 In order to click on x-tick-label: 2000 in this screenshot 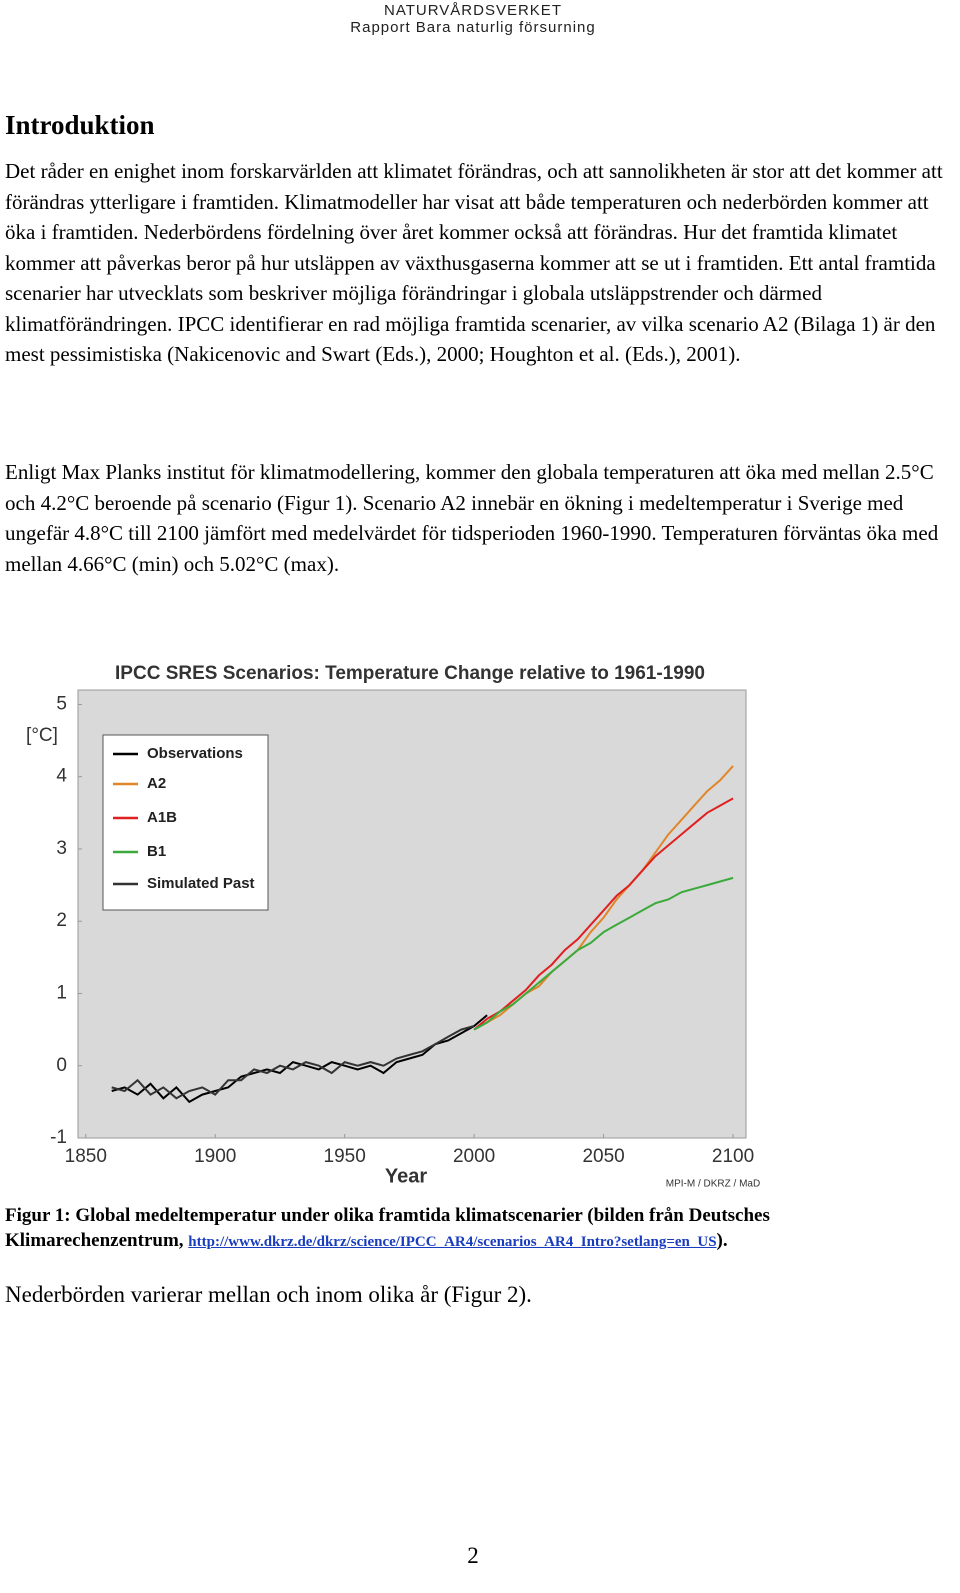, I will do `click(474, 1156)`.